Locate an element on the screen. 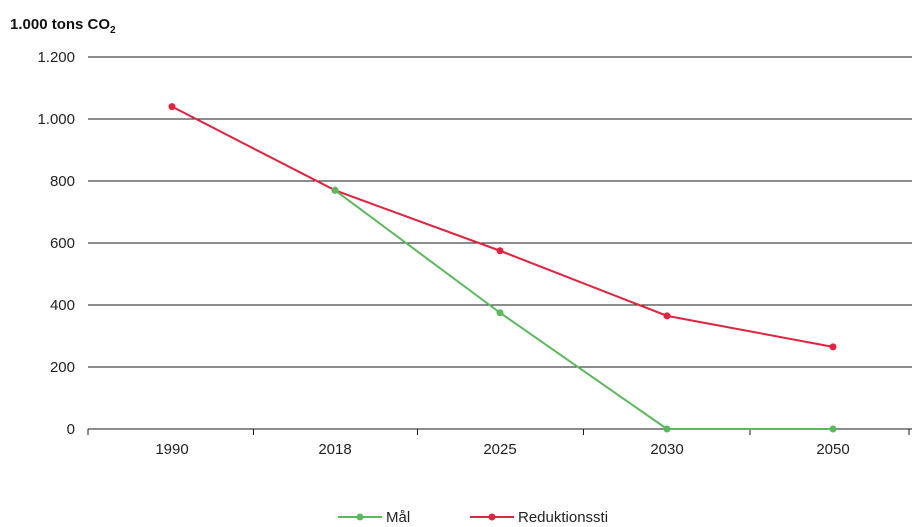 This screenshot has width=920, height=527. y-tick-label: 800 is located at coordinates (62, 181).